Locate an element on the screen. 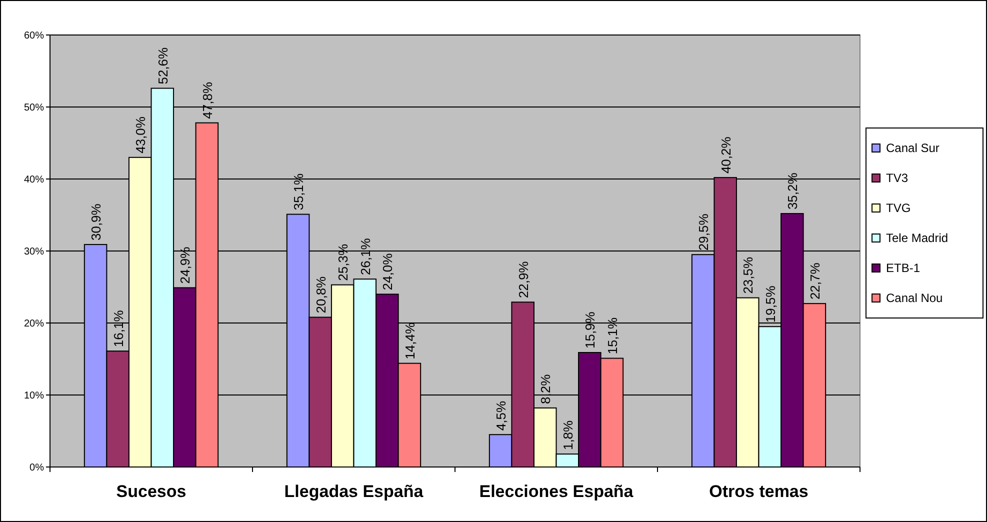 The image size is (987, 522). data-label: 25,3% is located at coordinates (343, 262).